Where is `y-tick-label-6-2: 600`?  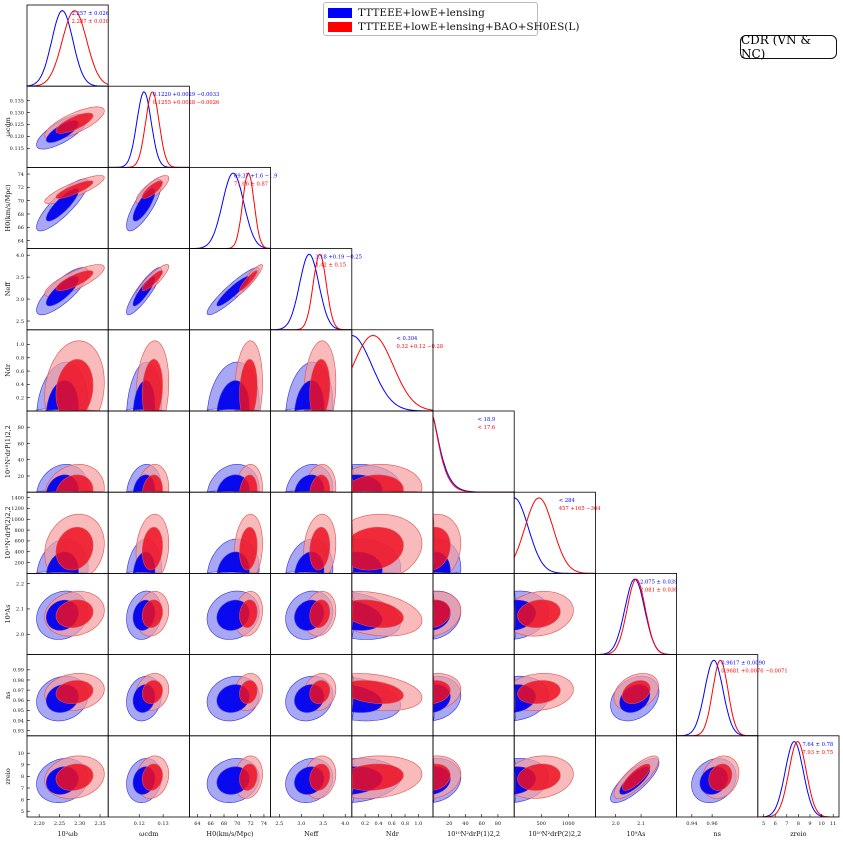 y-tick-label-6-2: 600 is located at coordinates (19, 542).